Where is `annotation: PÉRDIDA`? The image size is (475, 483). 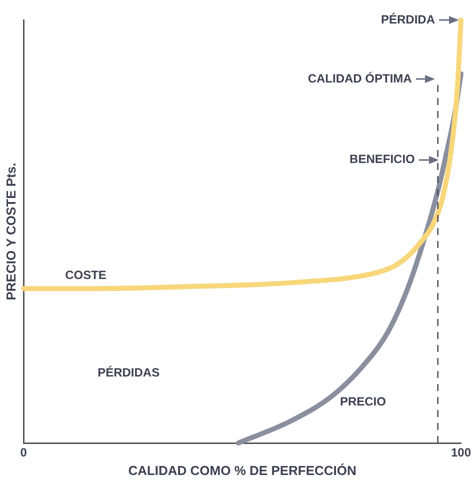
annotation: PÉRDIDA is located at coordinates (408, 19).